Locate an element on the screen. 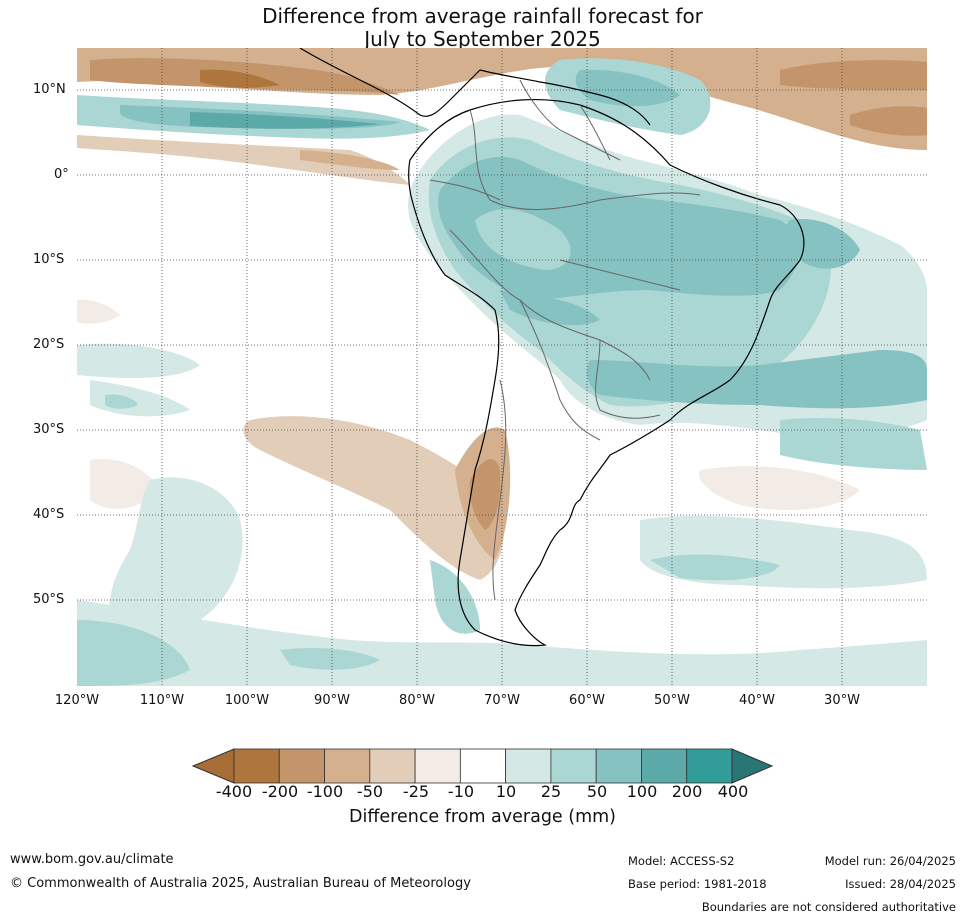 This screenshot has height=919, width=965. lat-label-30s: 30°S is located at coordinates (49, 429).